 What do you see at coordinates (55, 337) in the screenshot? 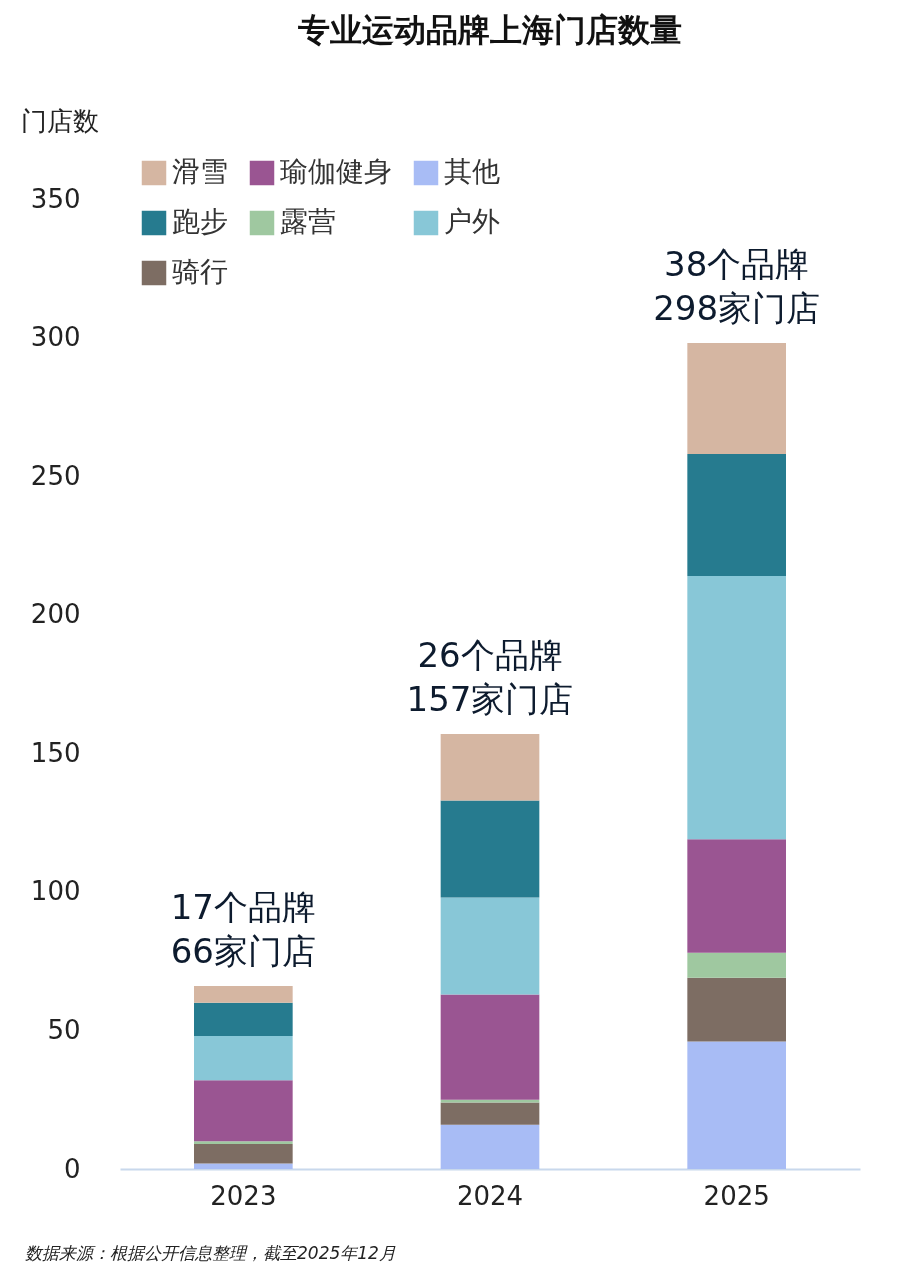
I see `y-tick-label: 300` at bounding box center [55, 337].